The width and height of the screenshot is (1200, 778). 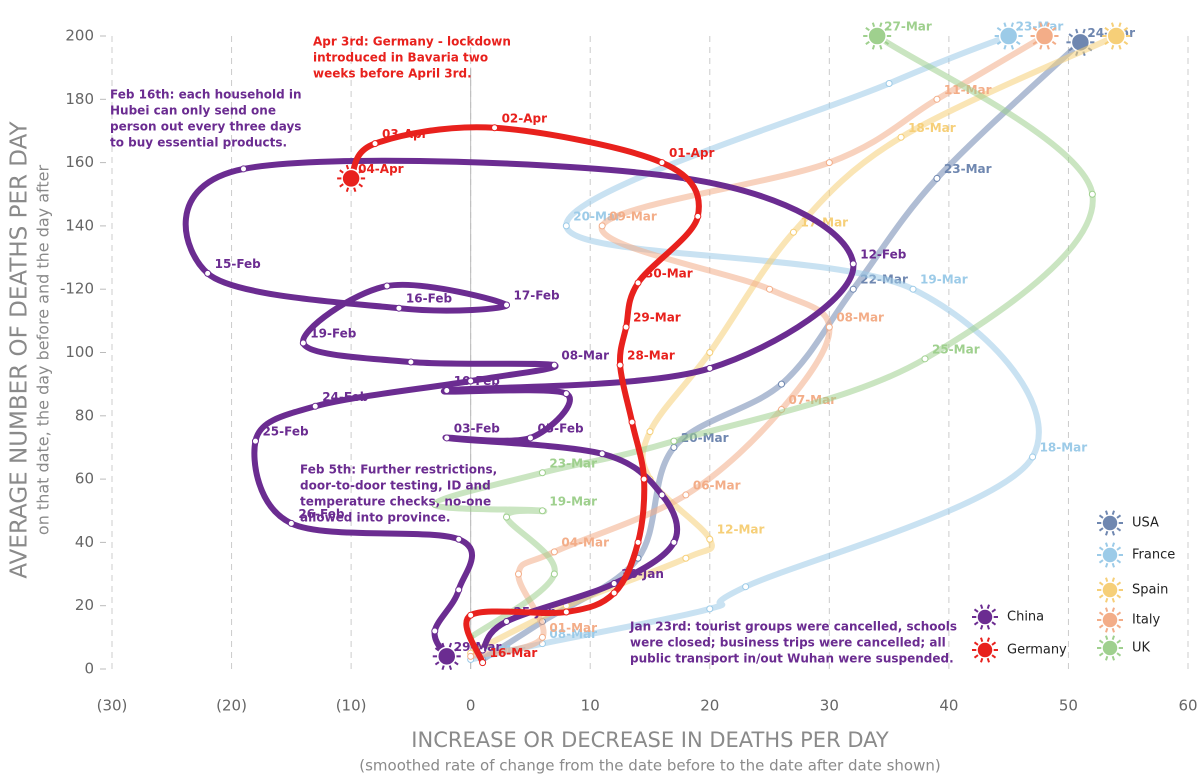 What do you see at coordinates (537, 296) in the screenshot?
I see `point-label: 17-Feb` at bounding box center [537, 296].